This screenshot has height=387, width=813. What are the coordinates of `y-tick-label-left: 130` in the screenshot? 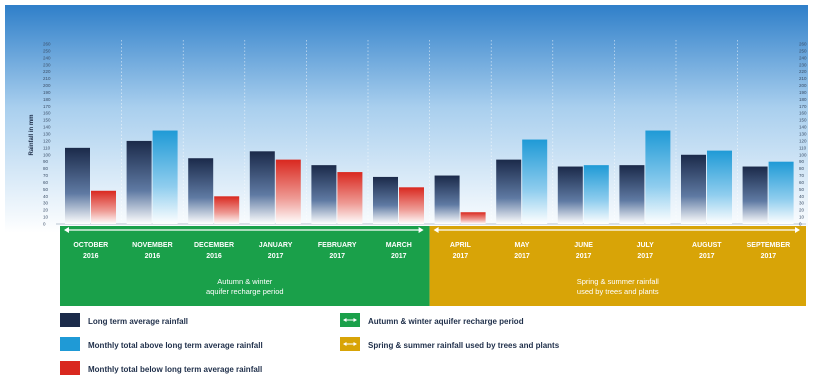 It's located at (47, 134).